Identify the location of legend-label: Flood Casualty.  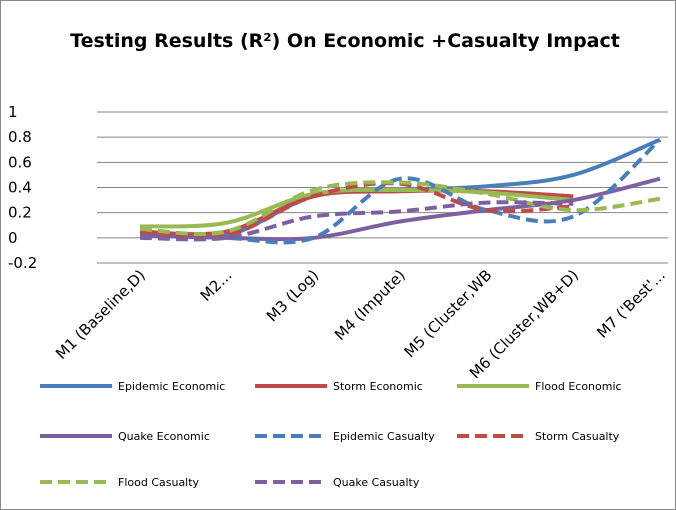
(159, 482).